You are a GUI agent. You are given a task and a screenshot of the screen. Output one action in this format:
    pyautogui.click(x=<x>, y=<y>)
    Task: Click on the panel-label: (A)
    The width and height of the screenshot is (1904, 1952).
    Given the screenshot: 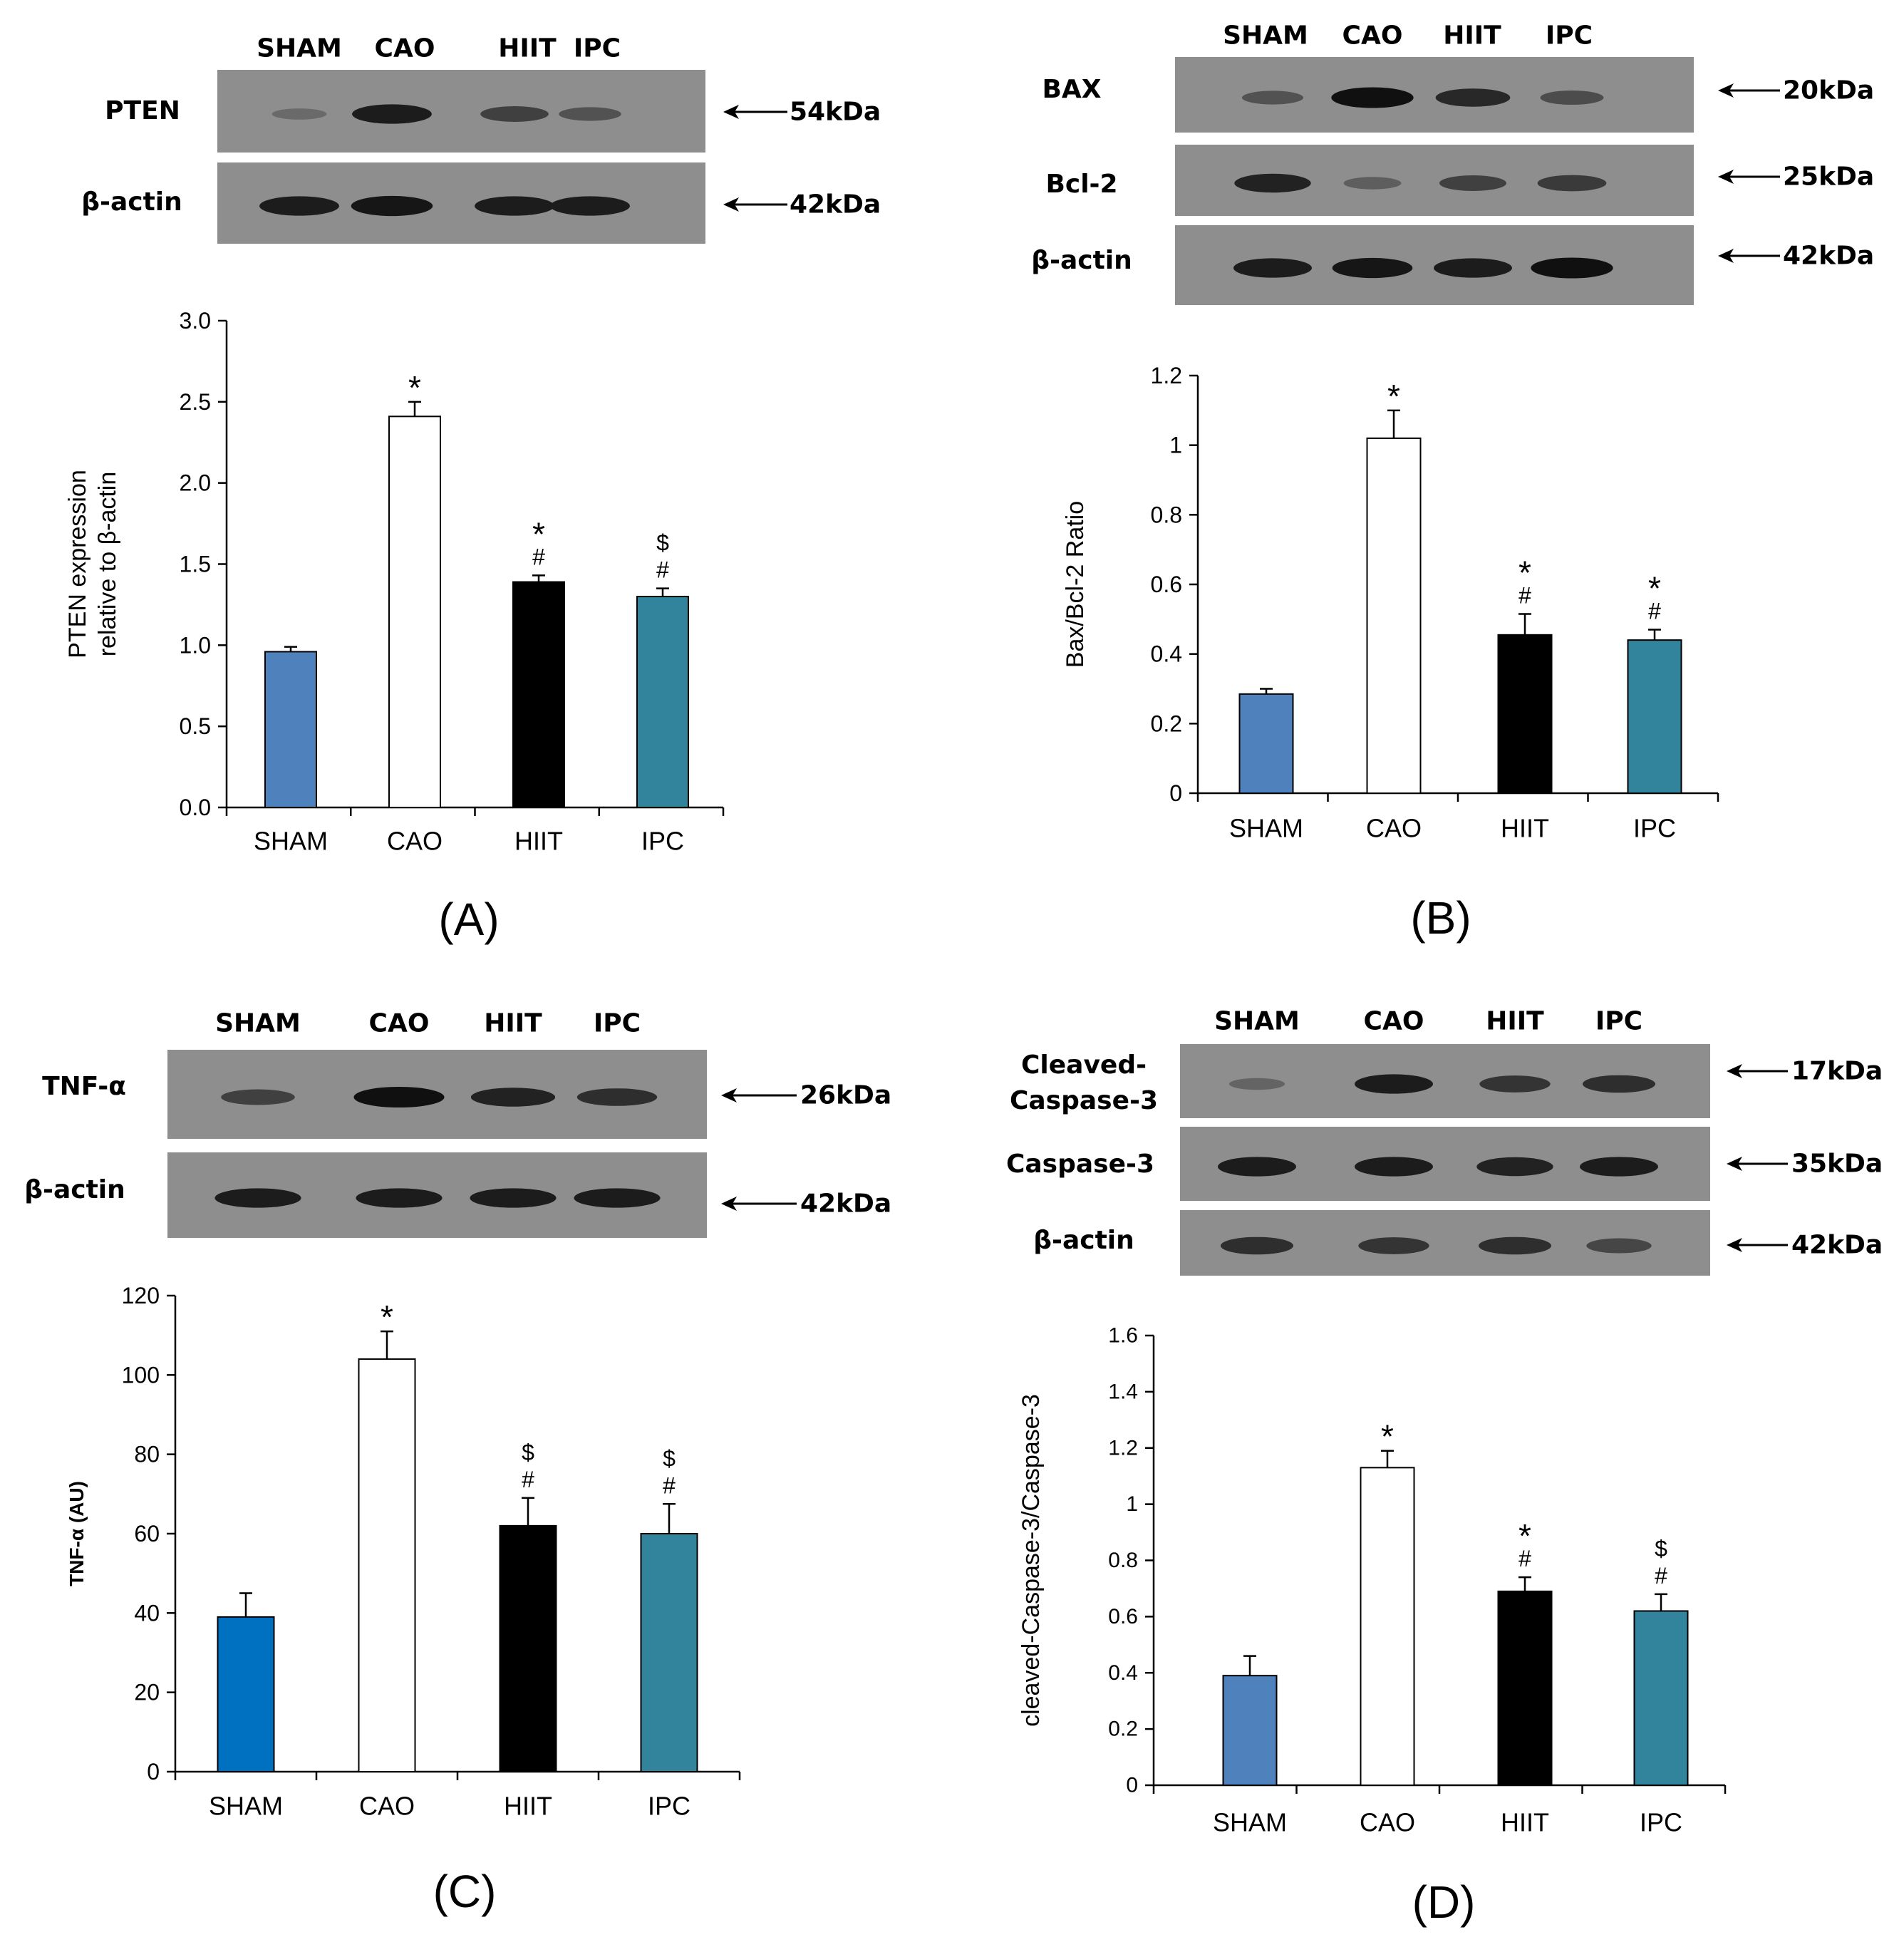 What is the action you would take?
    pyautogui.click(x=468, y=919)
    